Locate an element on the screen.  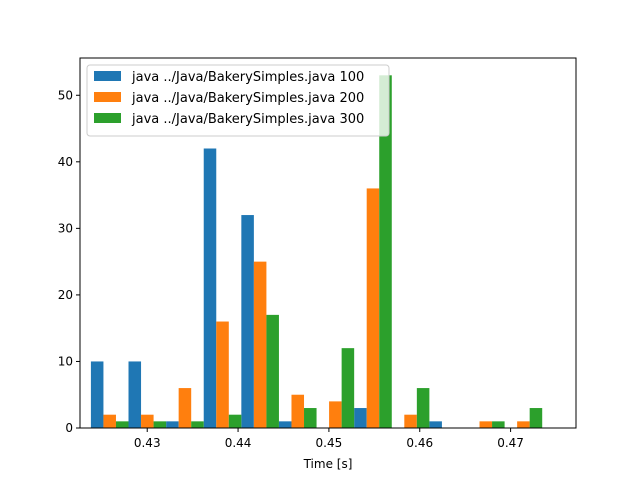
x-tick-label: 0.46 is located at coordinates (419, 443).